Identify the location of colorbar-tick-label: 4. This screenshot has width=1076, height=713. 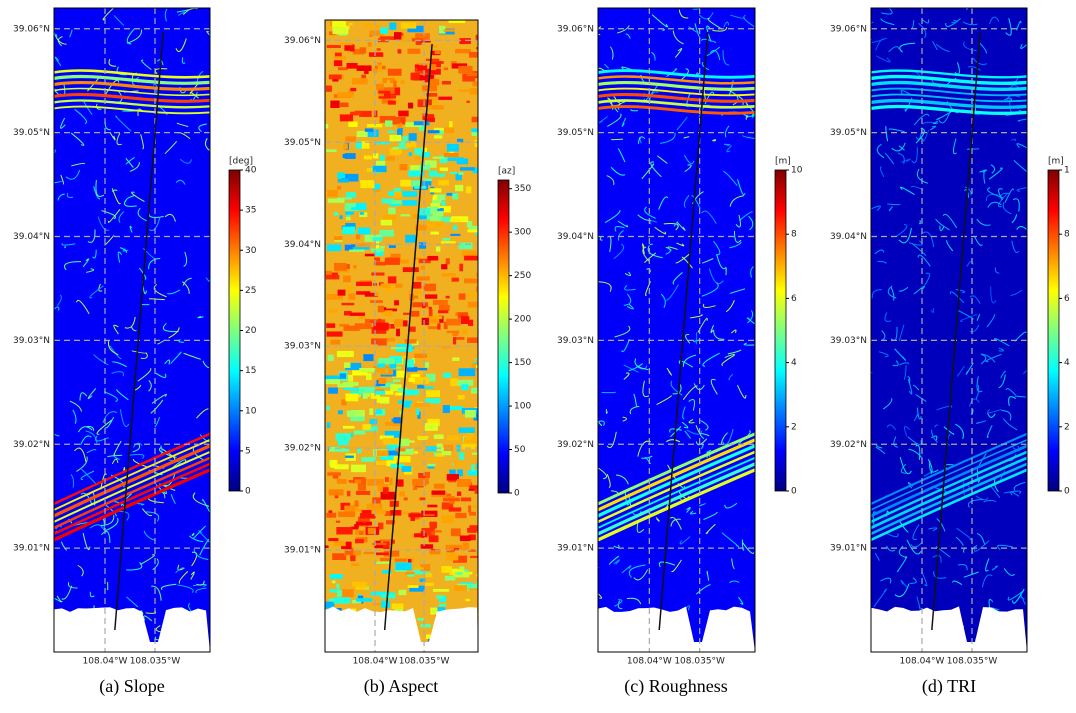
(1067, 363).